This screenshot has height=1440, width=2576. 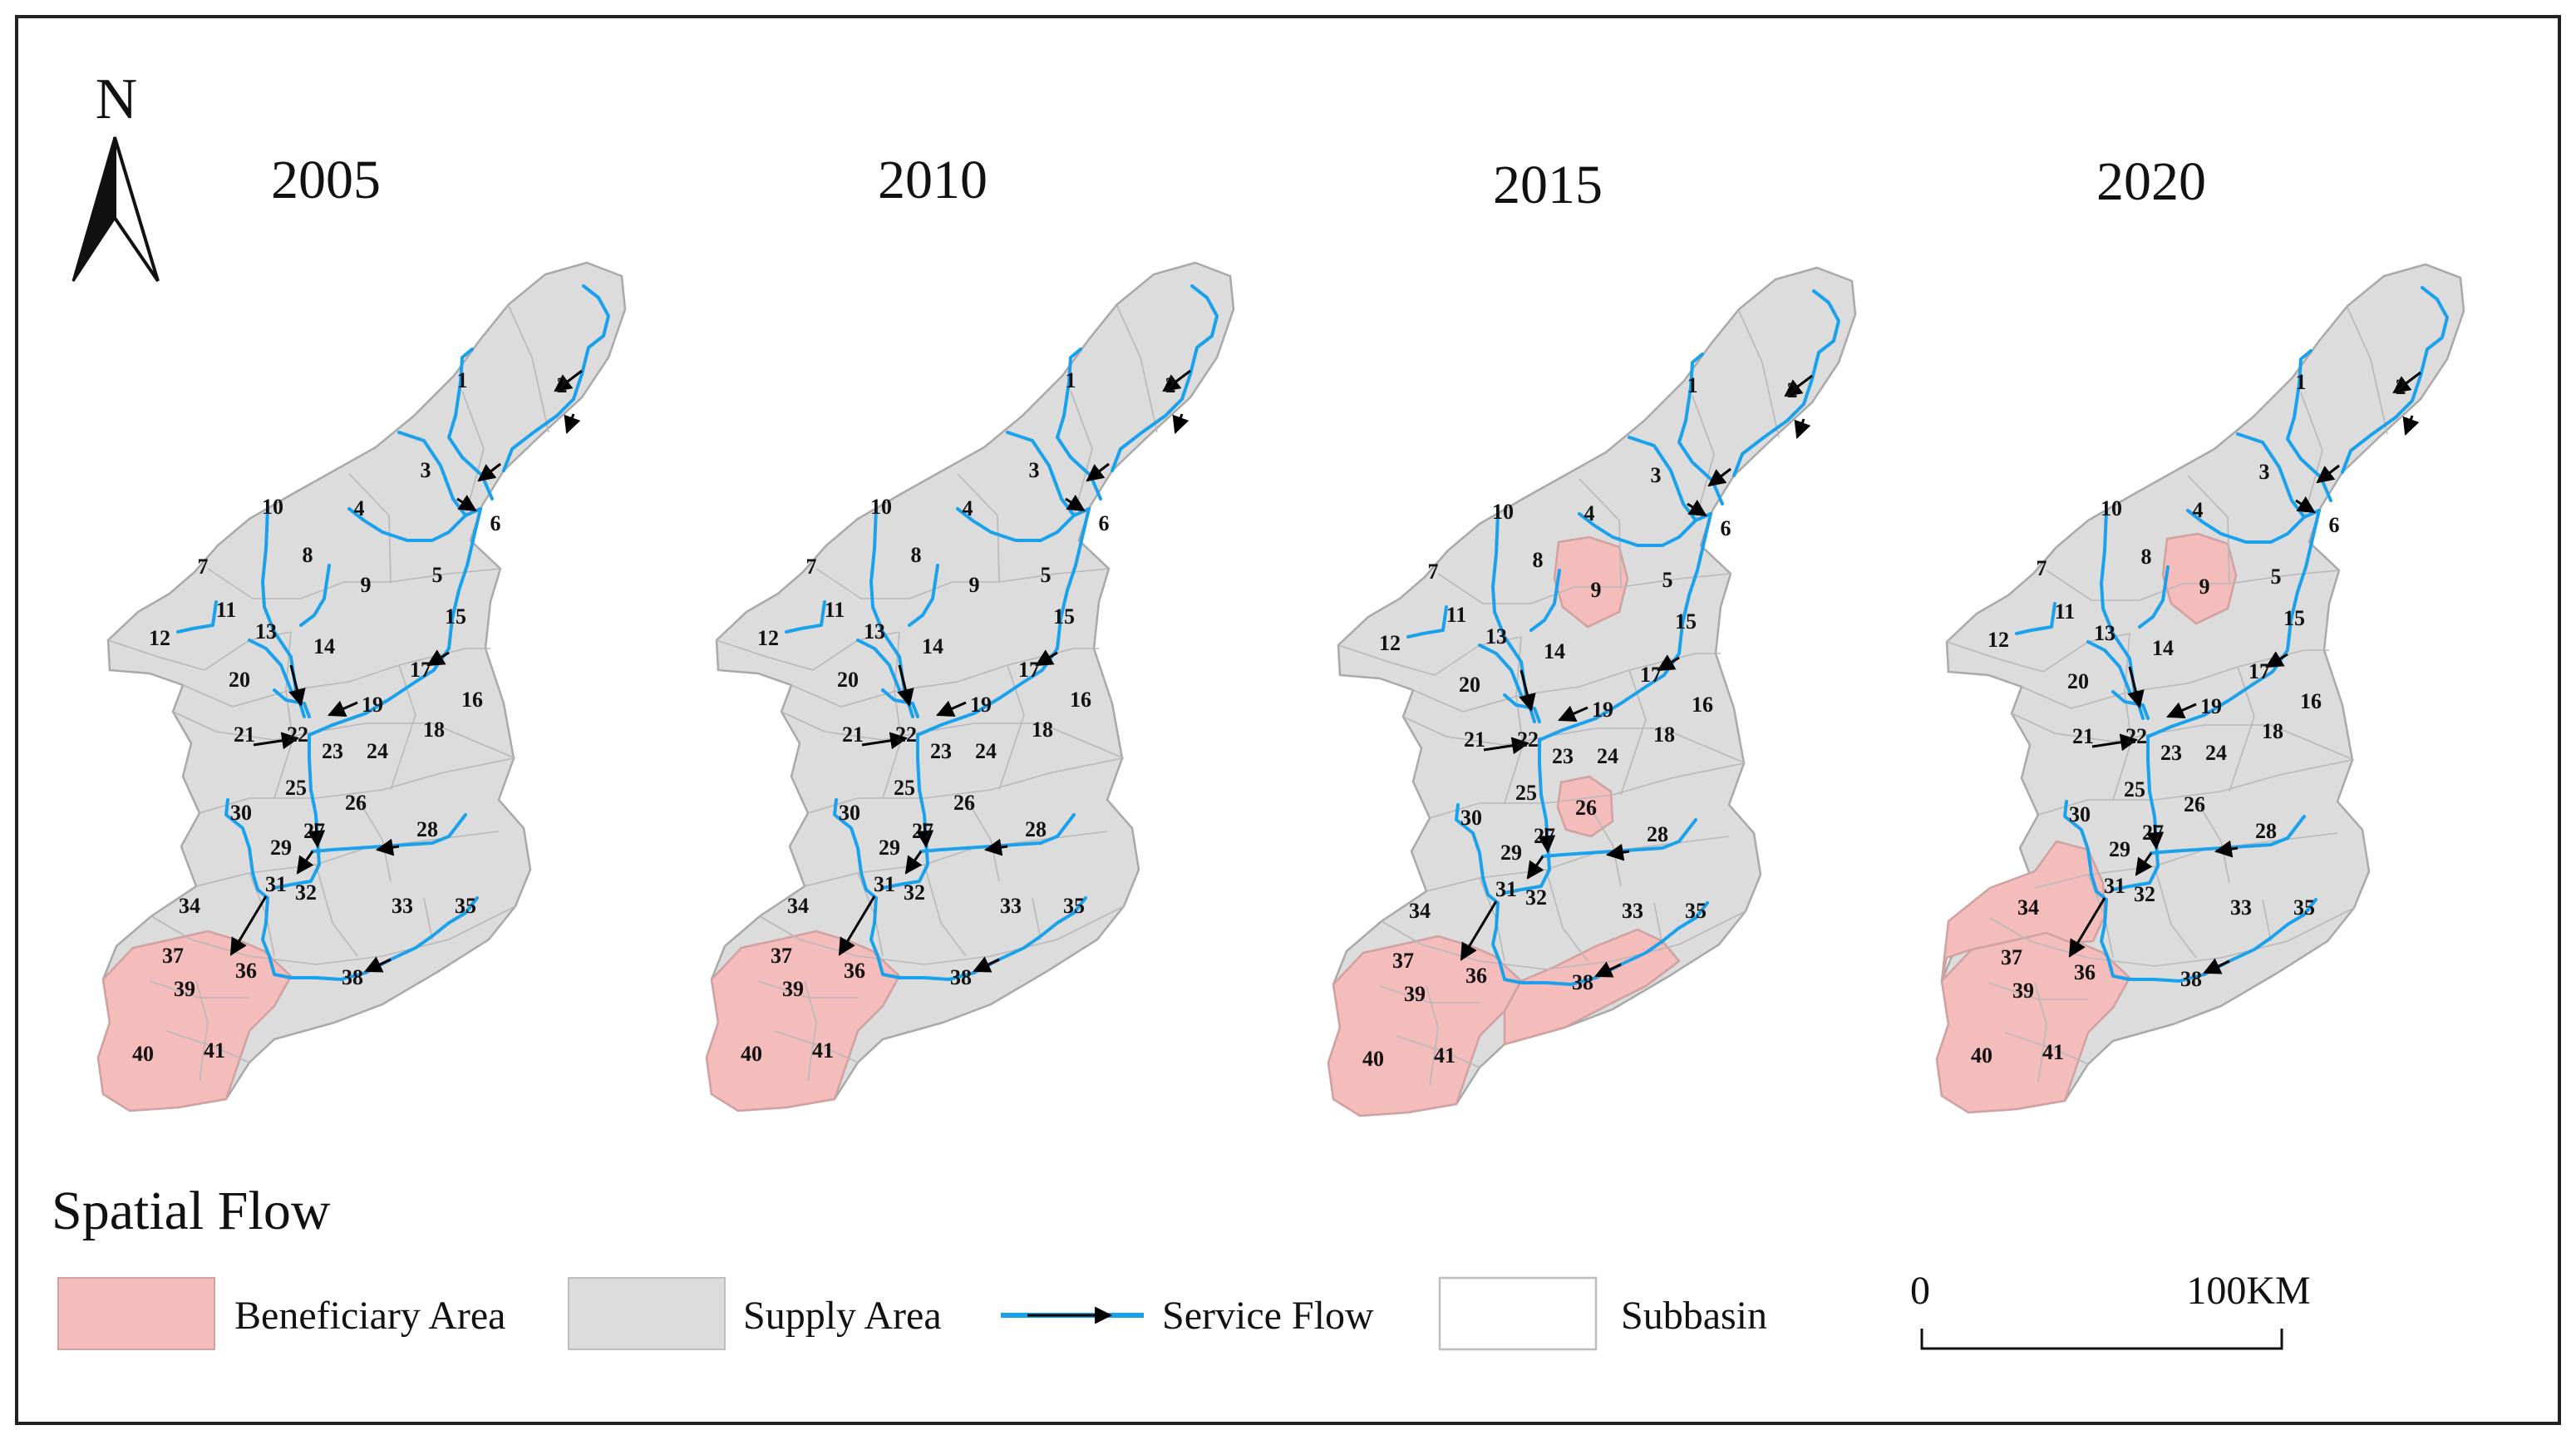 I want to click on scale-end-label: 100KM, so click(x=2248, y=1291).